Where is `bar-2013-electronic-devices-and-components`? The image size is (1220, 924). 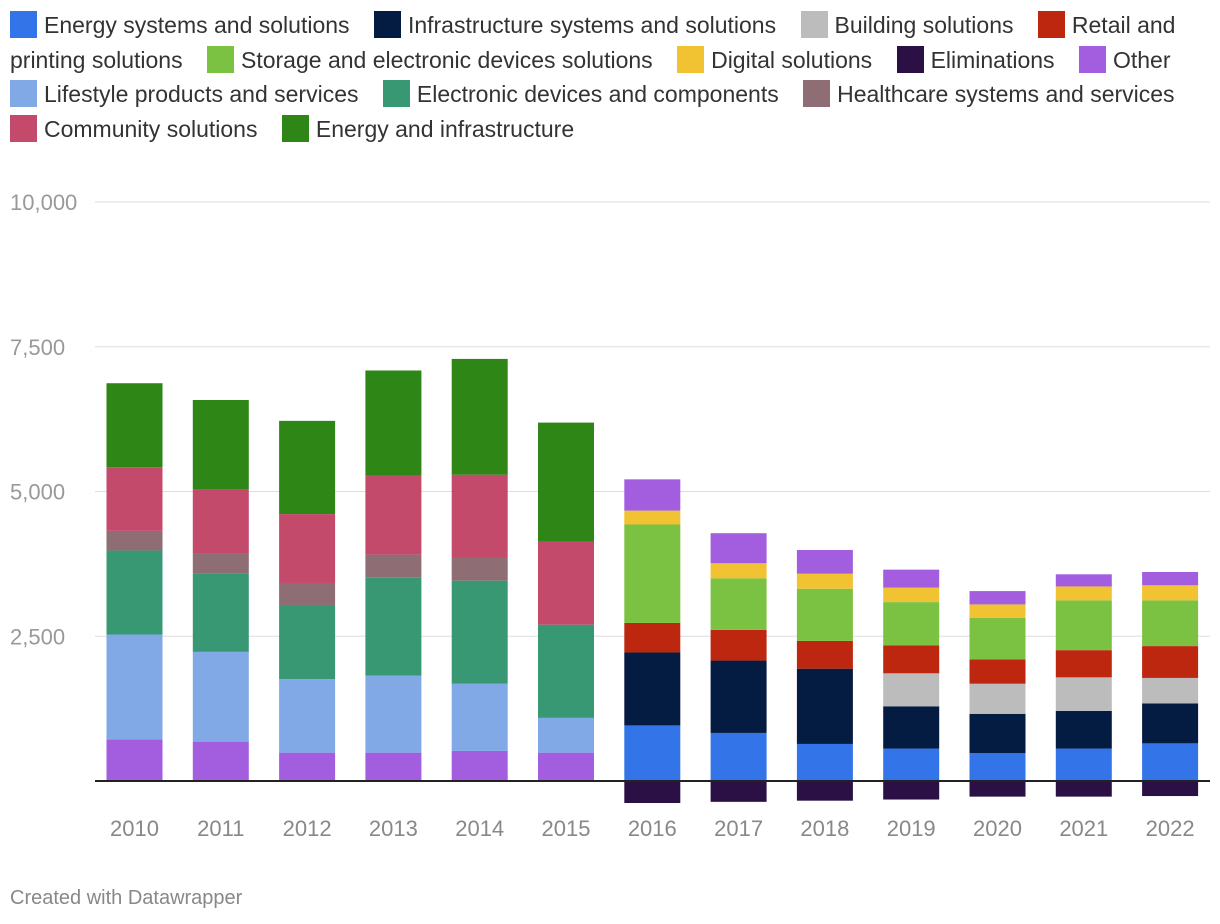
bar-2013-electronic-devices-and-components is located at coordinates (393, 626).